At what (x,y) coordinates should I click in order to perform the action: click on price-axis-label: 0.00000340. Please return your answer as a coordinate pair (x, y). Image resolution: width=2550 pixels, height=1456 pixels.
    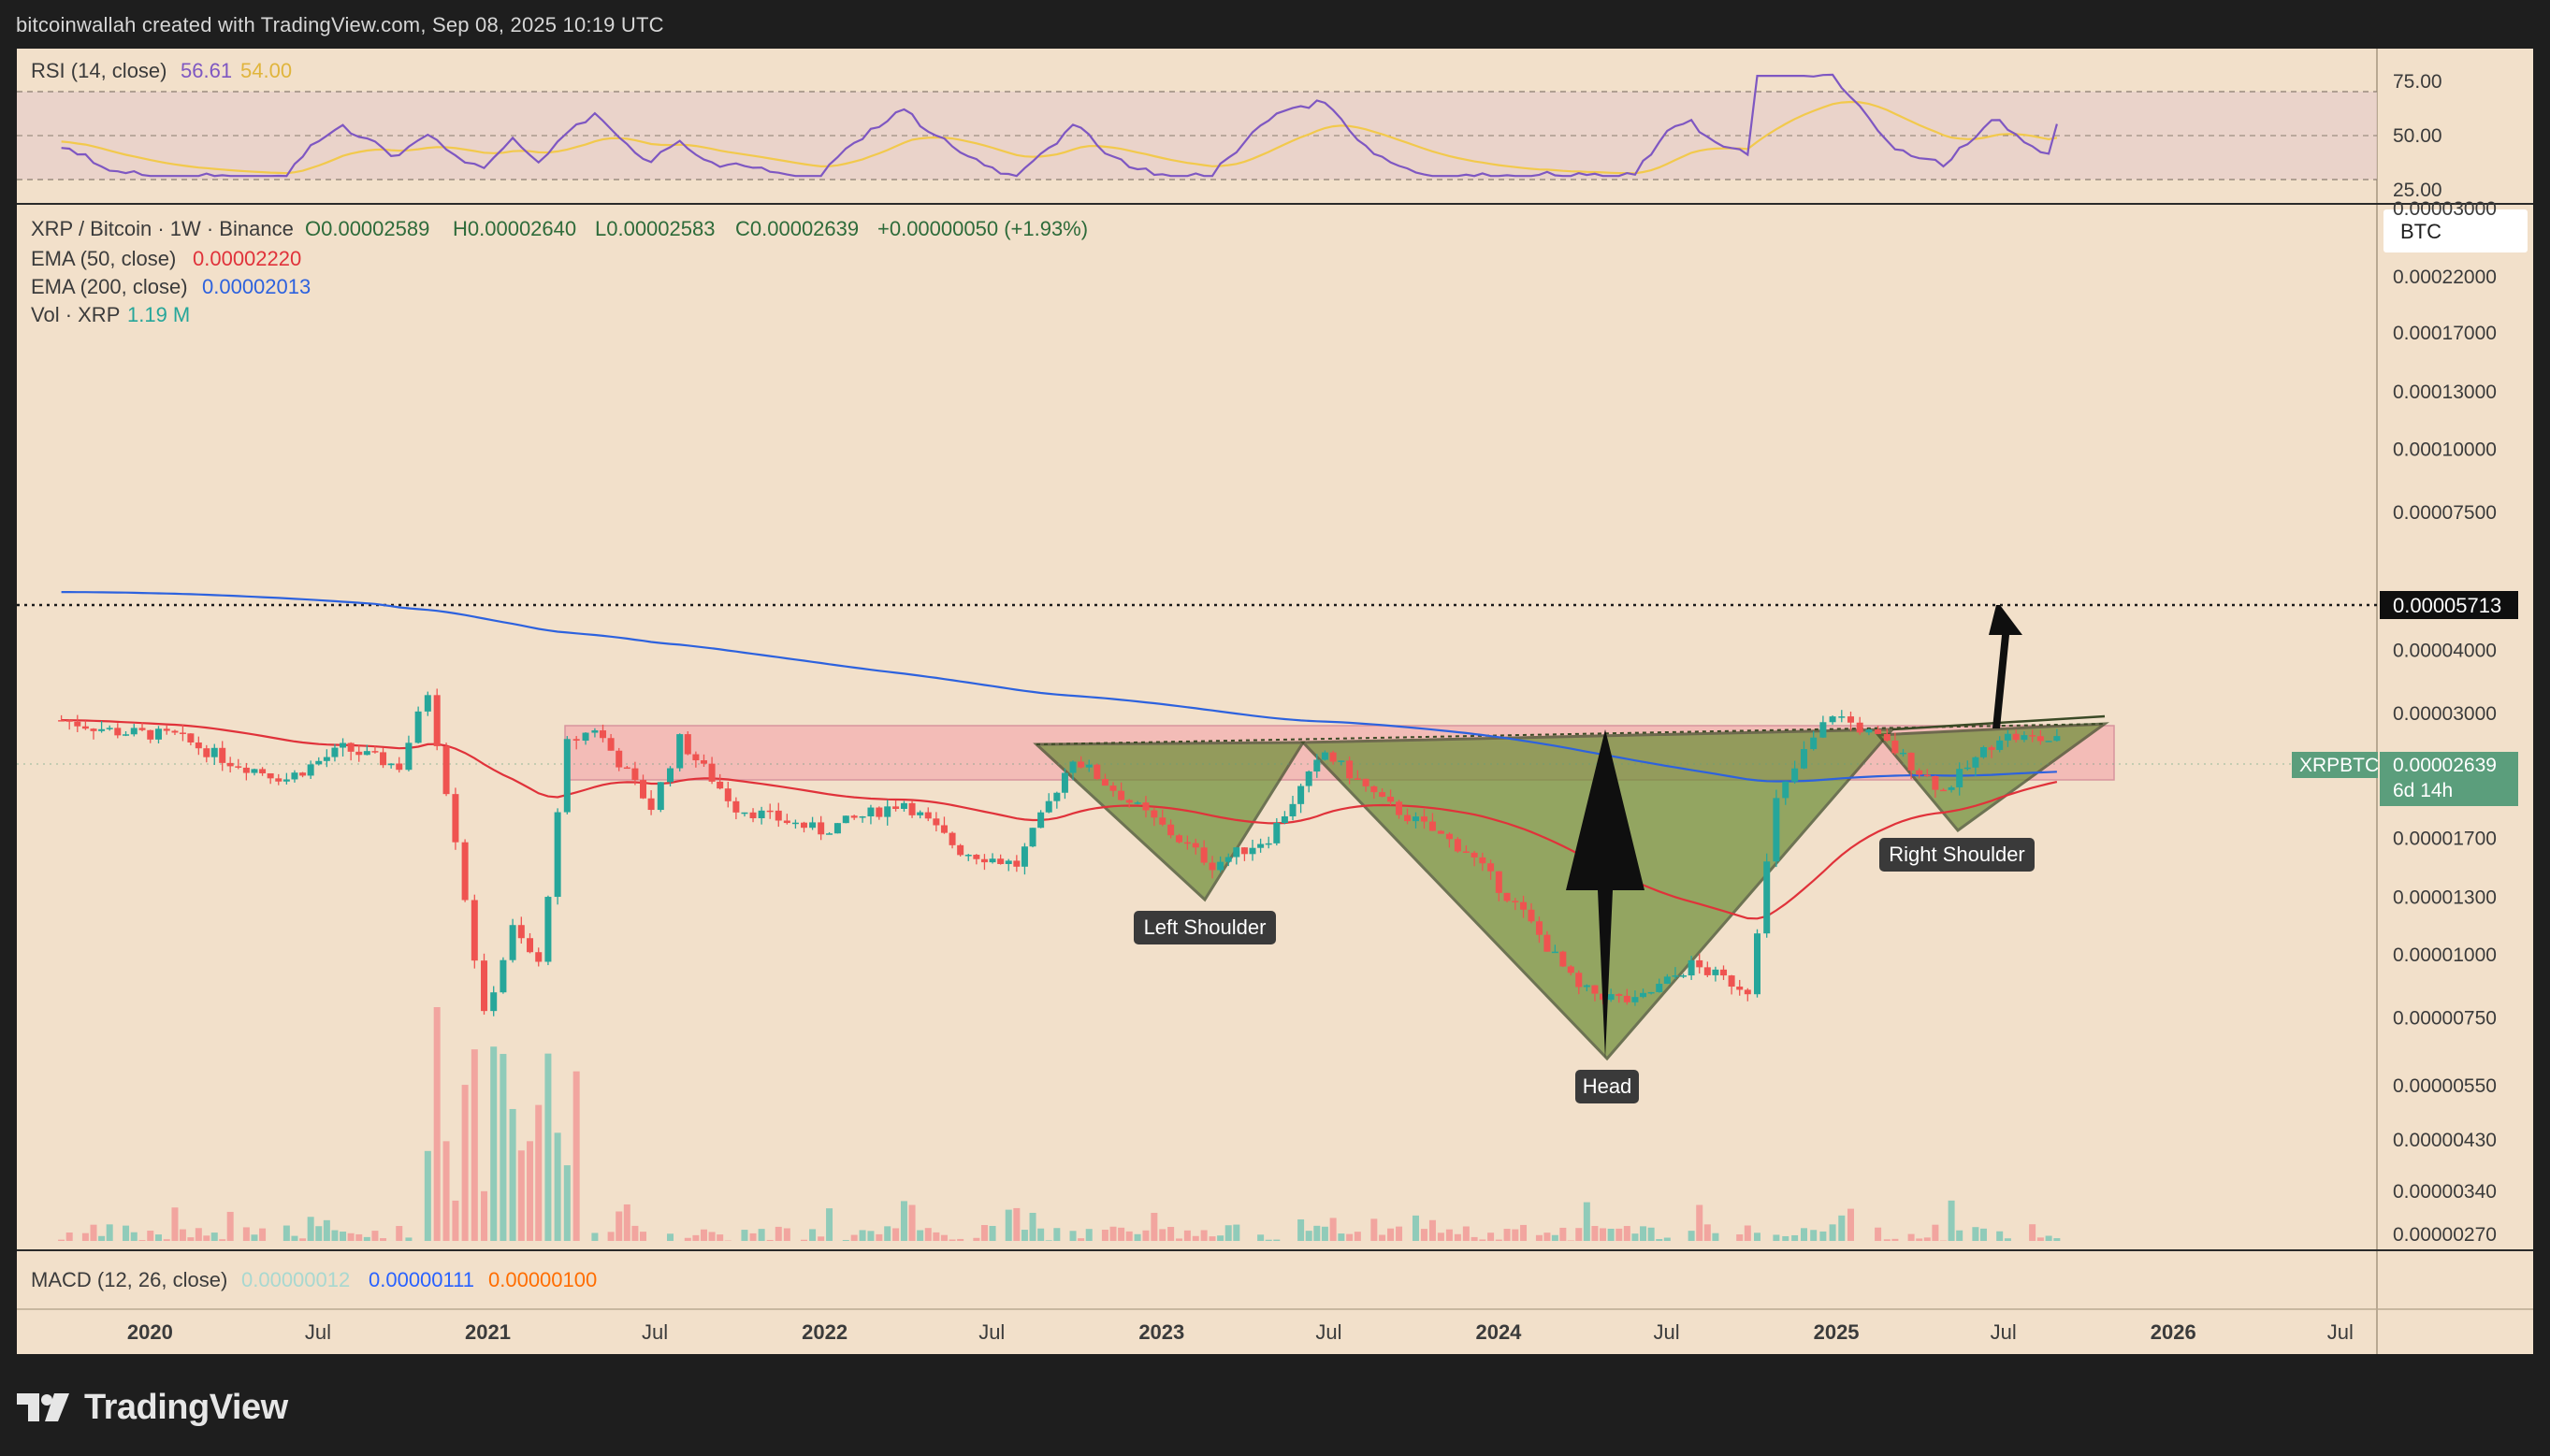
    Looking at the image, I should click on (2445, 1192).